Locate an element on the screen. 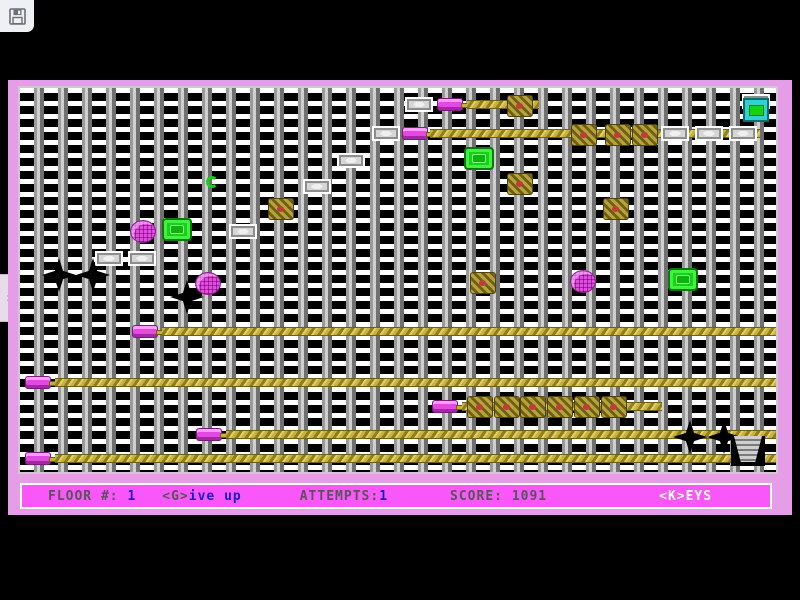  keys-label: <K>EYS is located at coordinates (686, 496).